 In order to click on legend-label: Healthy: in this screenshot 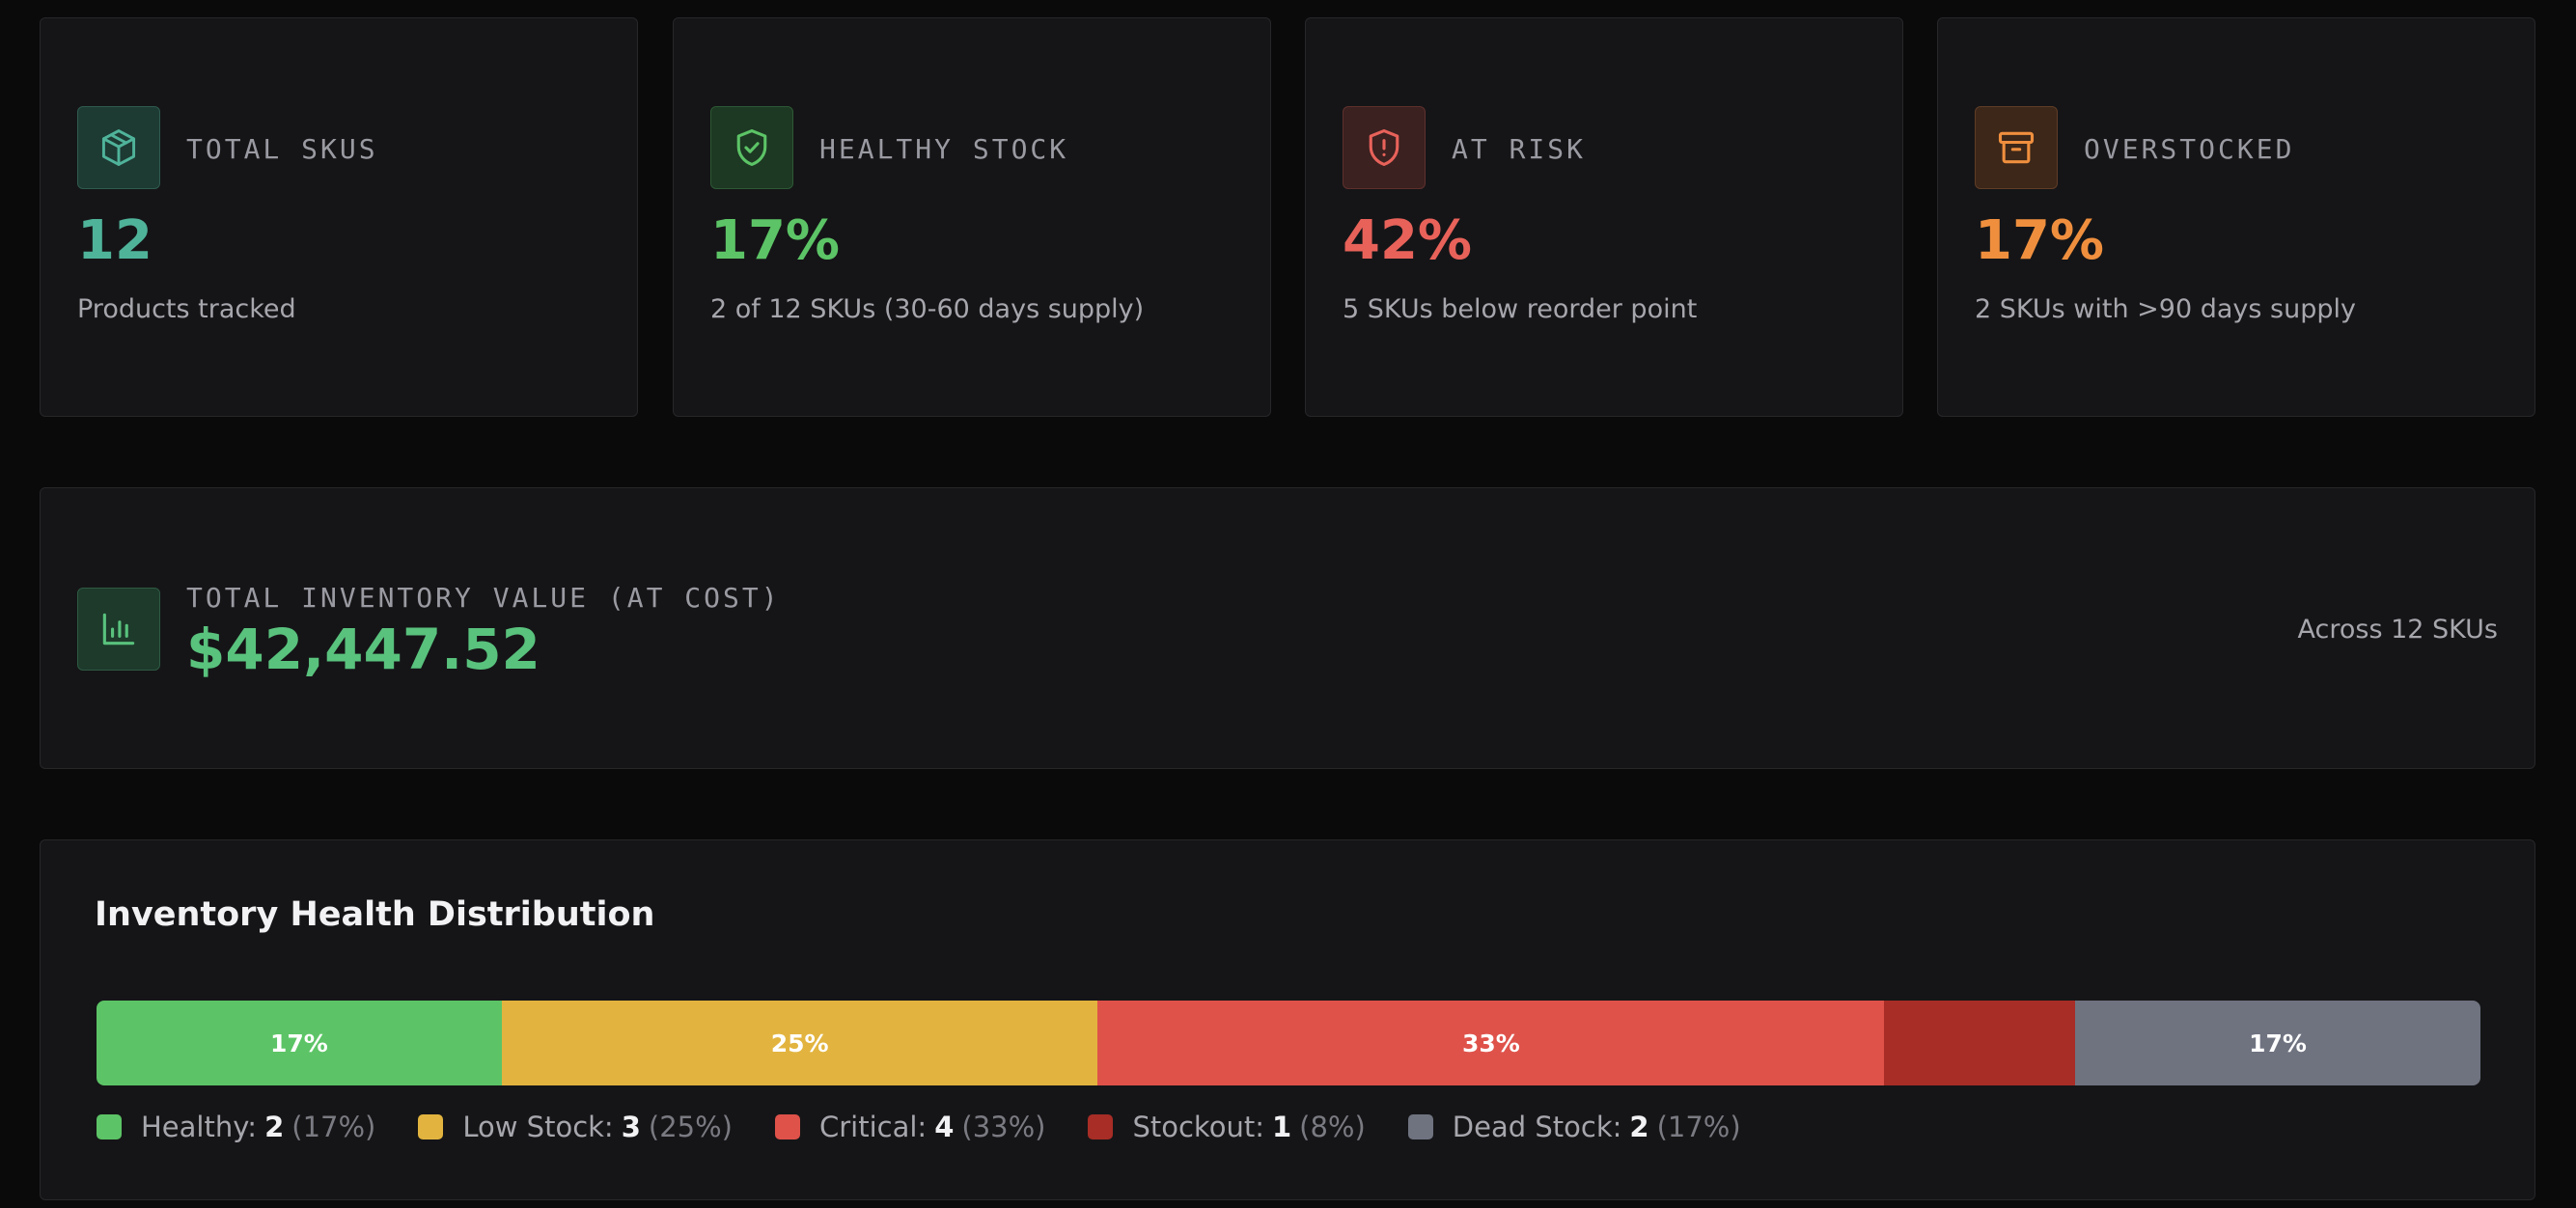, I will do `click(199, 1127)`.